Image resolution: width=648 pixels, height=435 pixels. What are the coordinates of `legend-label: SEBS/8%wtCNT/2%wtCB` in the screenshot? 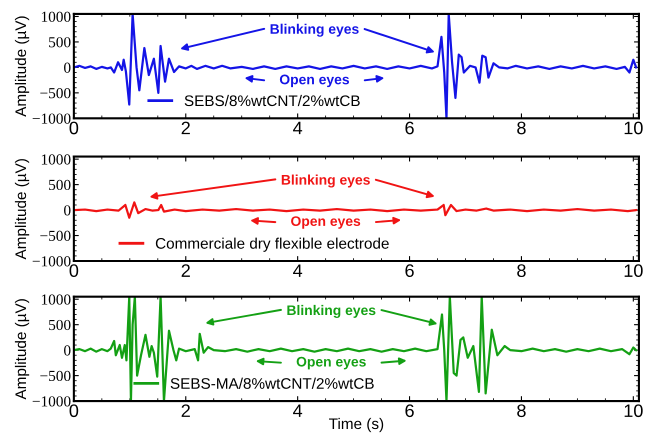 It's located at (272, 100).